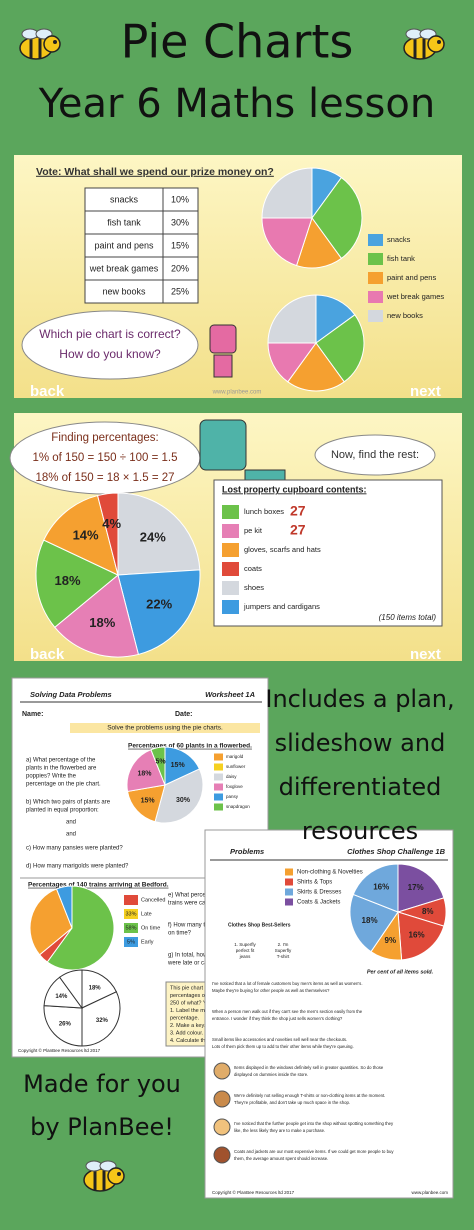 The height and width of the screenshot is (1230, 474). I want to click on table-label: paint and pens, so click(124, 245).